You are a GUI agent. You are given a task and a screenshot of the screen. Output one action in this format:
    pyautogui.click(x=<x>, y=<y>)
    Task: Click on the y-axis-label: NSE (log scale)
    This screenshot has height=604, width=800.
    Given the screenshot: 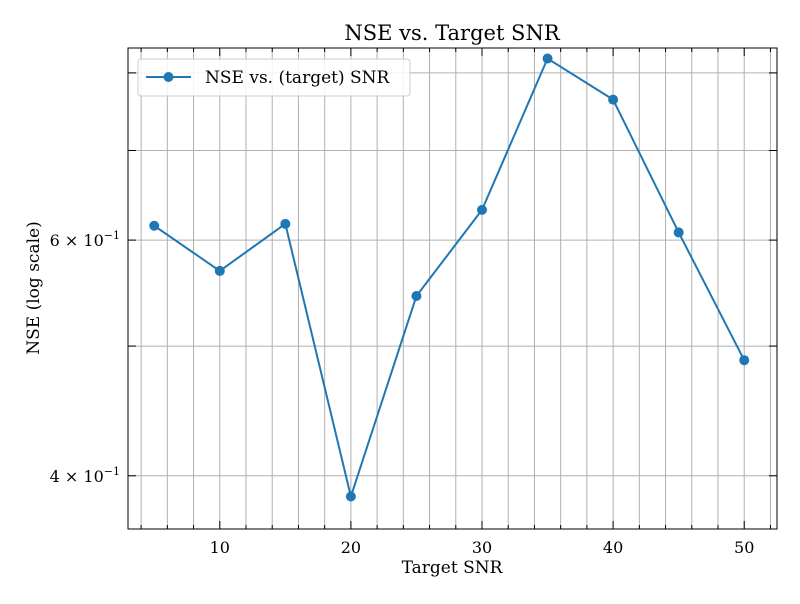 What is the action you would take?
    pyautogui.click(x=34, y=287)
    